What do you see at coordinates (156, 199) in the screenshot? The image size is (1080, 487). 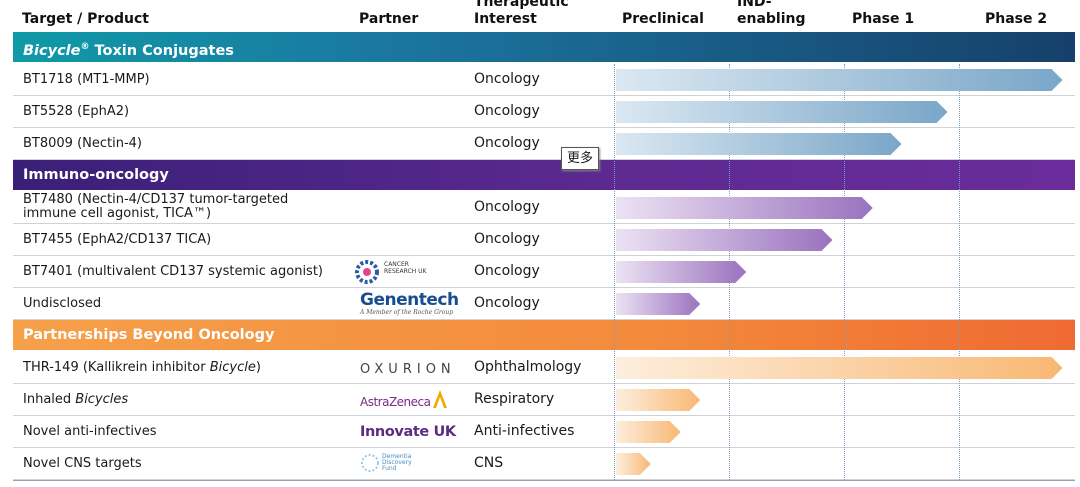 I see `product-name-line1: BT7480 (Nectin-4/CD137 tumor-targeted` at bounding box center [156, 199].